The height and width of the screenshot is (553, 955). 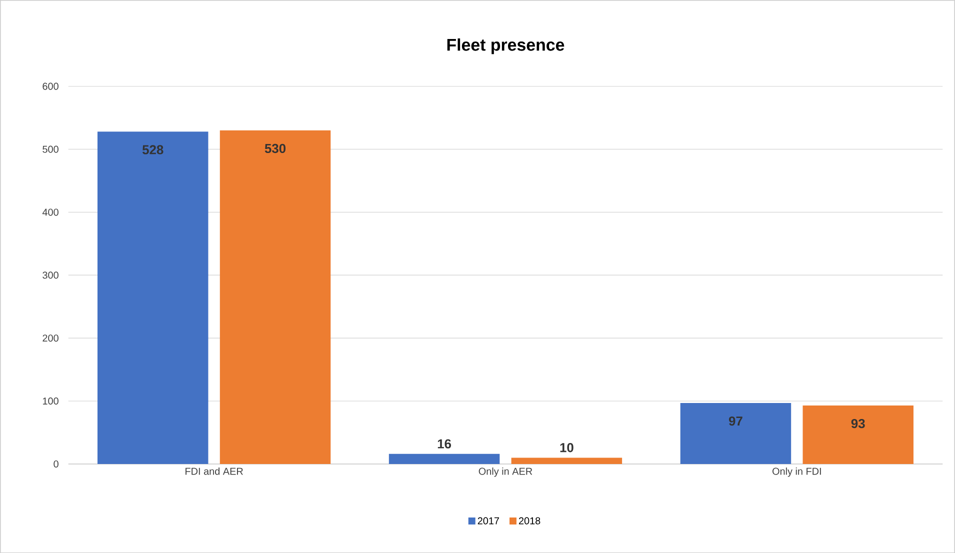 I want to click on y-tick-label: 600, so click(x=50, y=86).